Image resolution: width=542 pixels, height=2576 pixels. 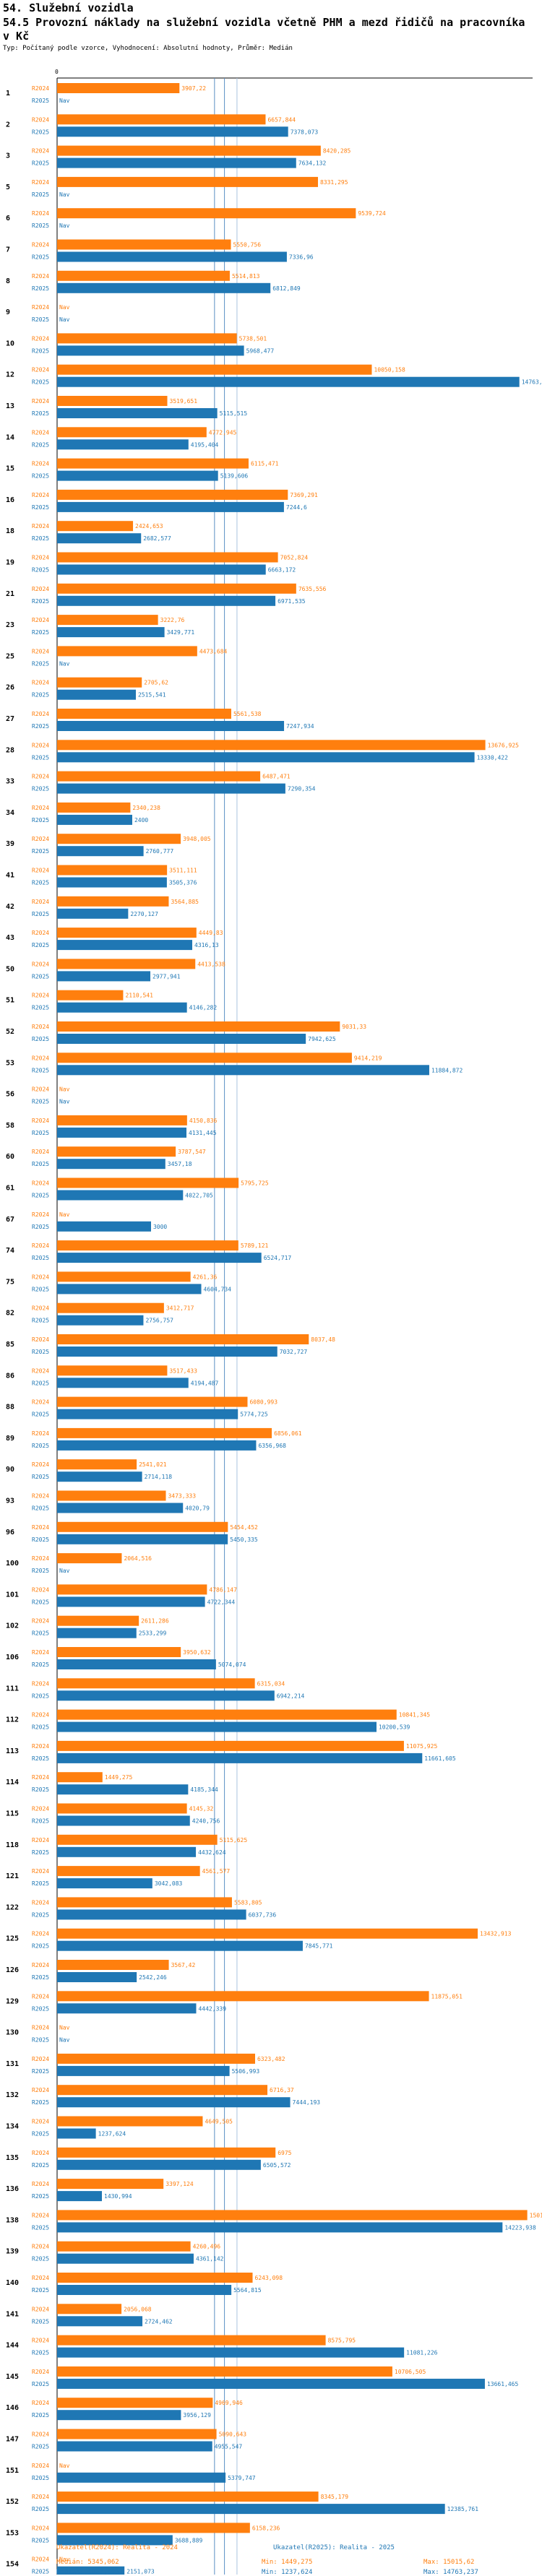 What do you see at coordinates (255, 1183) in the screenshot?
I see `data-label-r2024: 5795,725` at bounding box center [255, 1183].